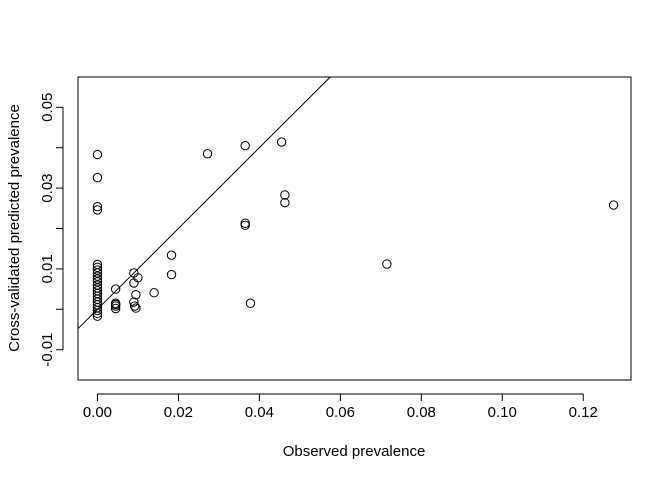  Describe the element at coordinates (51, 230) in the screenshot. I see `y-axis: -0.01 0.01 0.03 0.05` at that location.